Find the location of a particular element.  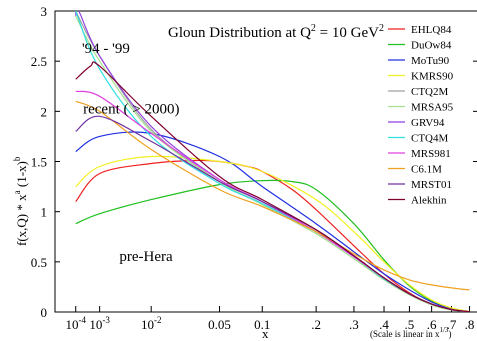

chart-title-sup: 2 is located at coordinates (313, 28).